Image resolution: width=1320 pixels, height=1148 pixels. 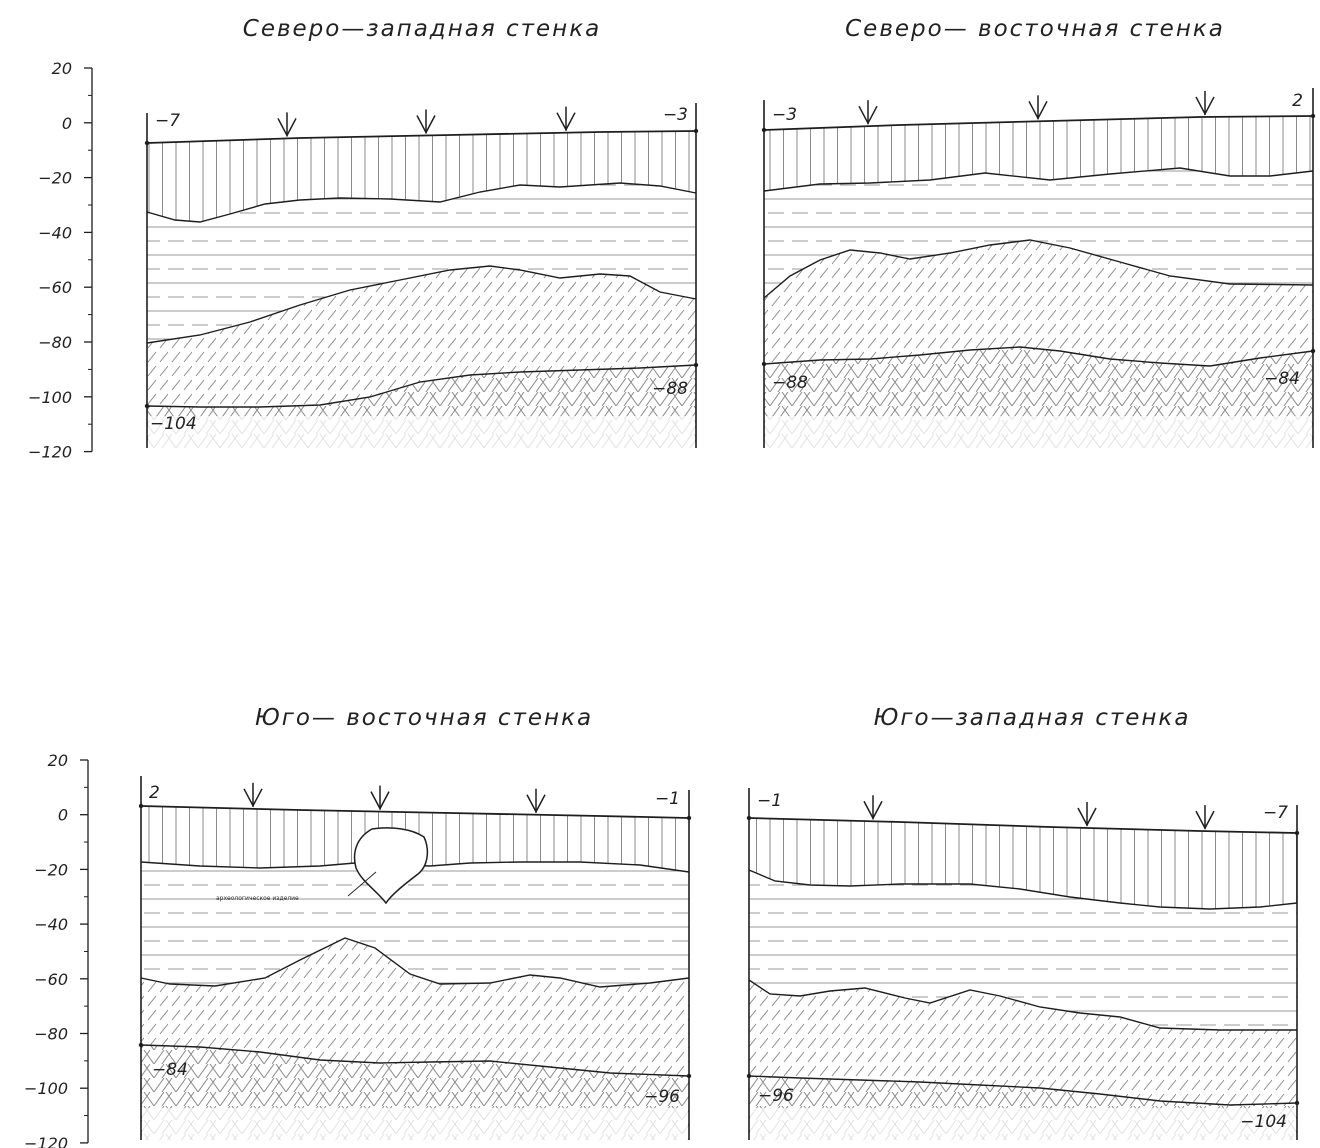 What do you see at coordinates (675, 115) in the screenshot?
I see `elevation-label-right-top: −3` at bounding box center [675, 115].